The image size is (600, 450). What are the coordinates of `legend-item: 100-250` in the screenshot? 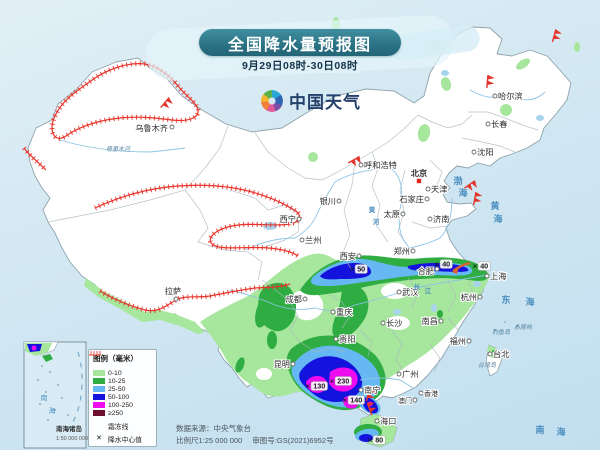 It's located at (122, 405).